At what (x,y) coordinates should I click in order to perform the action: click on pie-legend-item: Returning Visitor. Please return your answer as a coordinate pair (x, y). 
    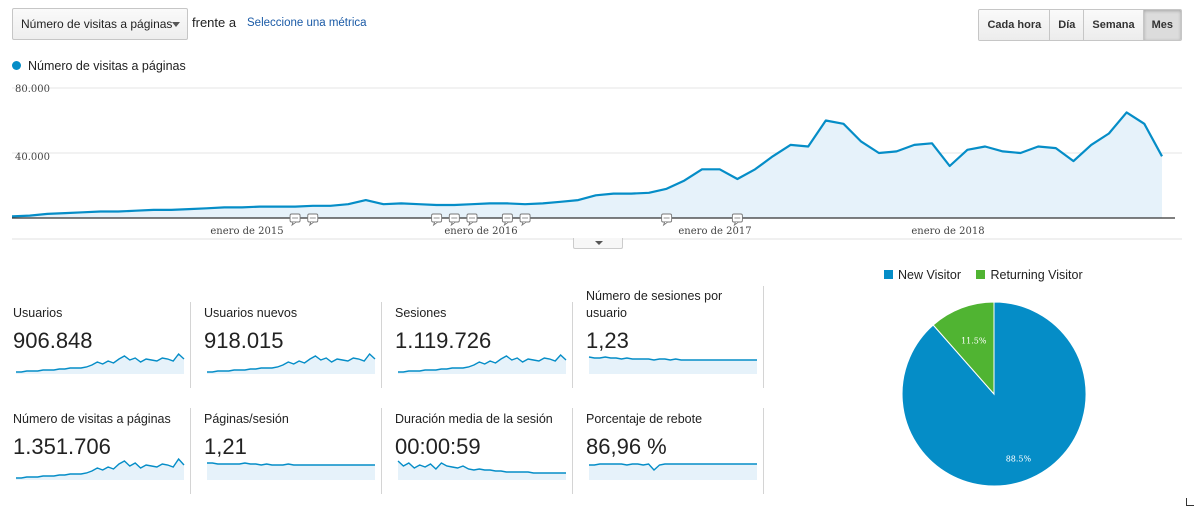
    Looking at the image, I should click on (1029, 275).